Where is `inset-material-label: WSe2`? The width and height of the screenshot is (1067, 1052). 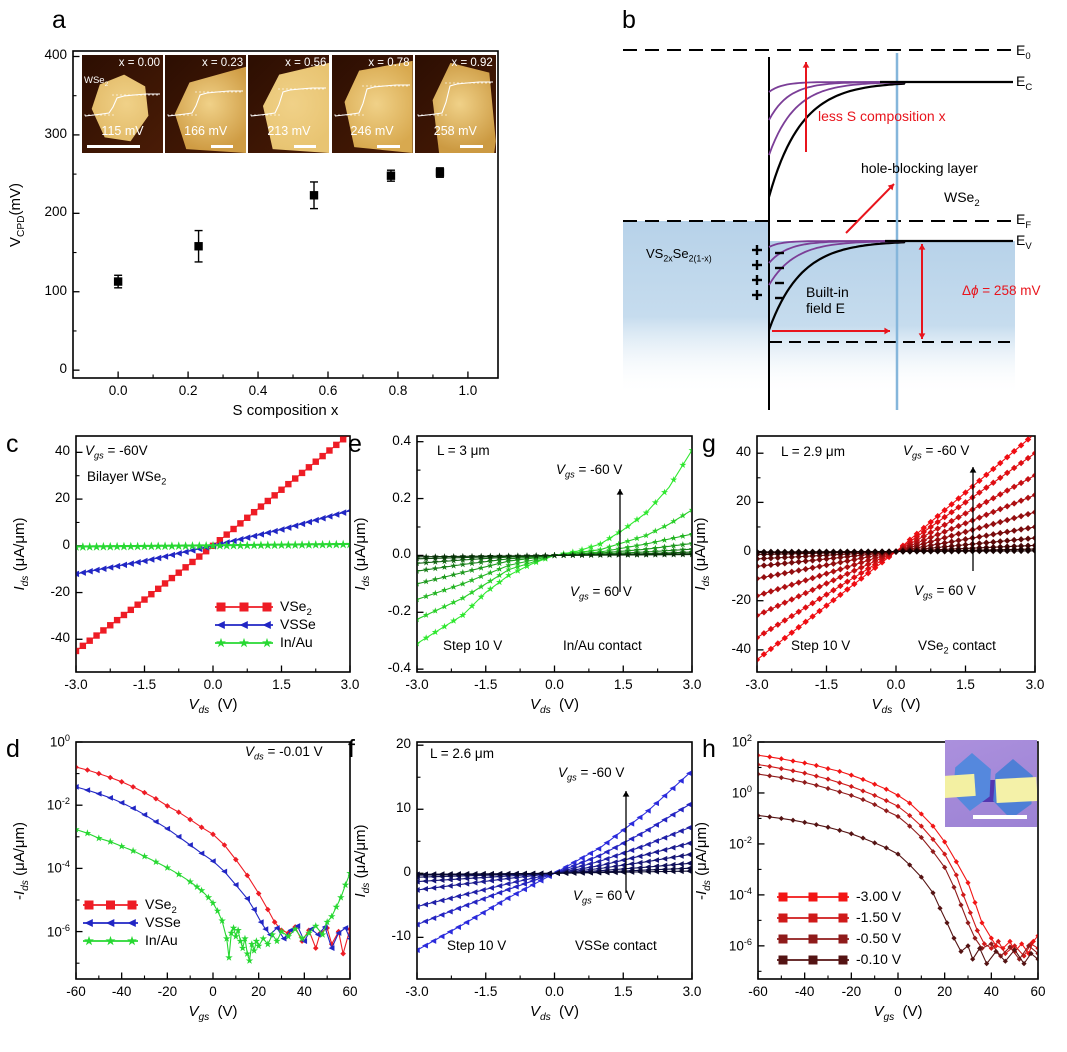
inset-material-label: WSe2 is located at coordinates (96, 81).